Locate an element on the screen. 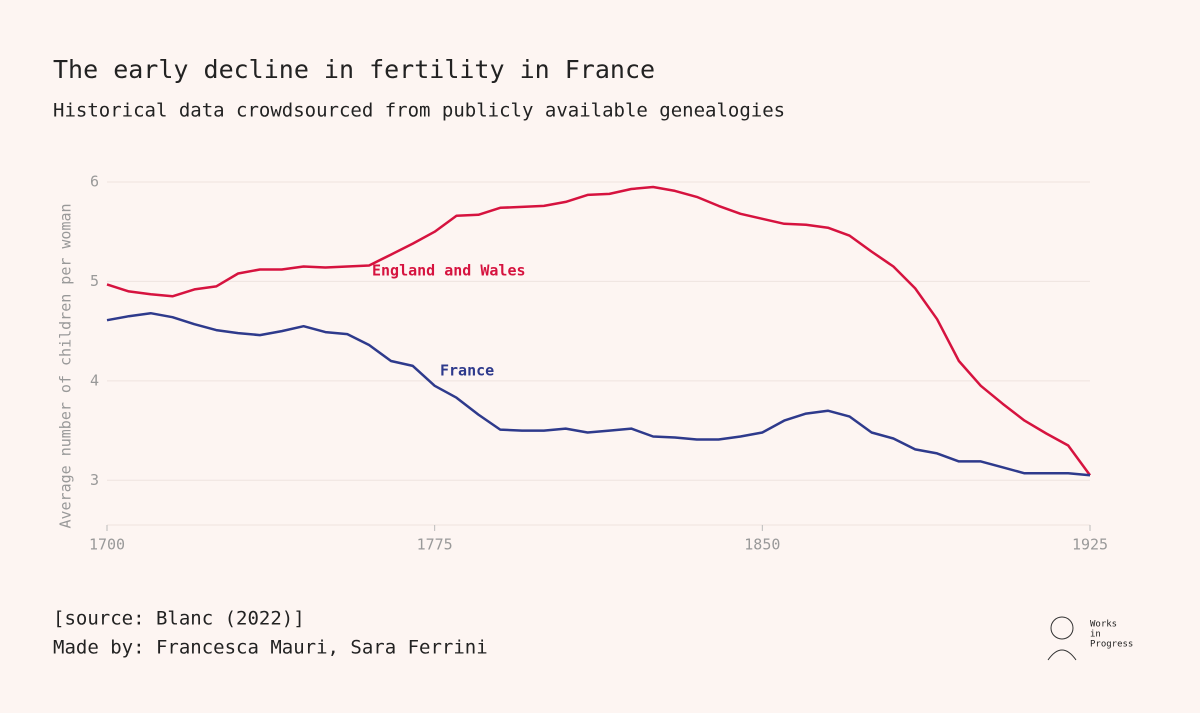 Image resolution: width=1200 pixels, height=713 pixels. y-tick-label: 6 is located at coordinates (94, 182).